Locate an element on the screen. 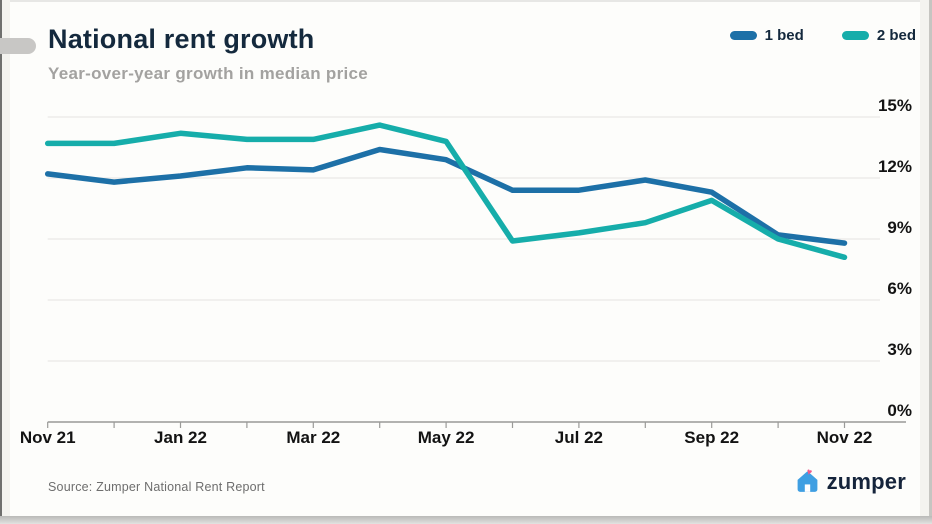 This screenshot has width=932, height=524. zumper-house-icon: ♥ is located at coordinates (807, 480).